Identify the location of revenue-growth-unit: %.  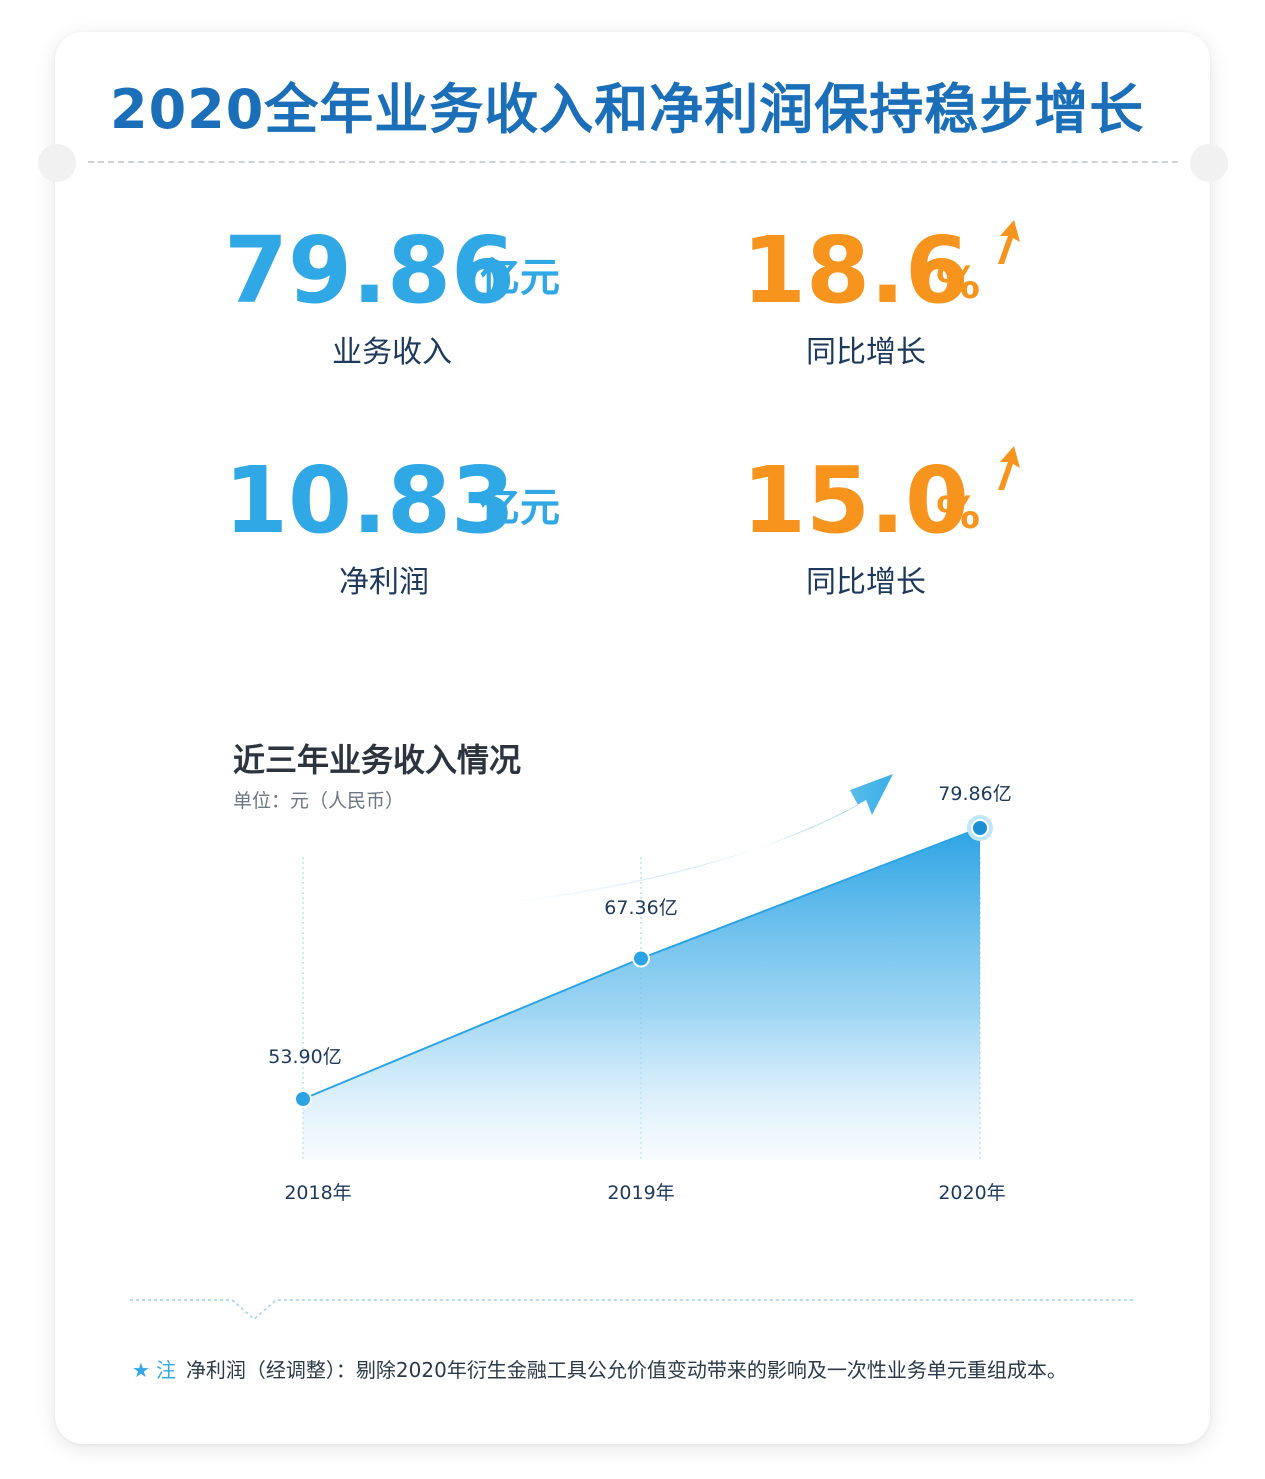
(958, 283).